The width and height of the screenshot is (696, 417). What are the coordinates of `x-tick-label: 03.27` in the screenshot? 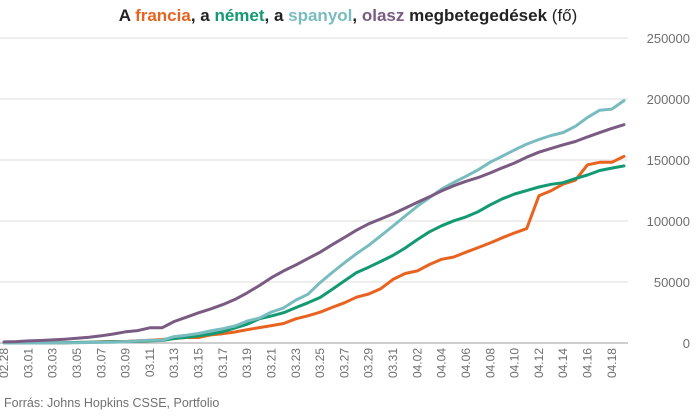 It's located at (344, 363).